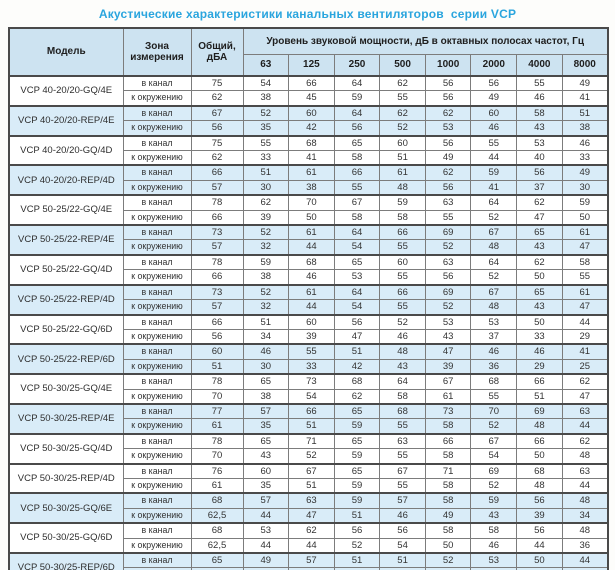 The image size is (615, 570). What do you see at coordinates (66, 478) in the screenshot?
I see `model-cell: VCP 50-30/25-REP/4D` at bounding box center [66, 478].